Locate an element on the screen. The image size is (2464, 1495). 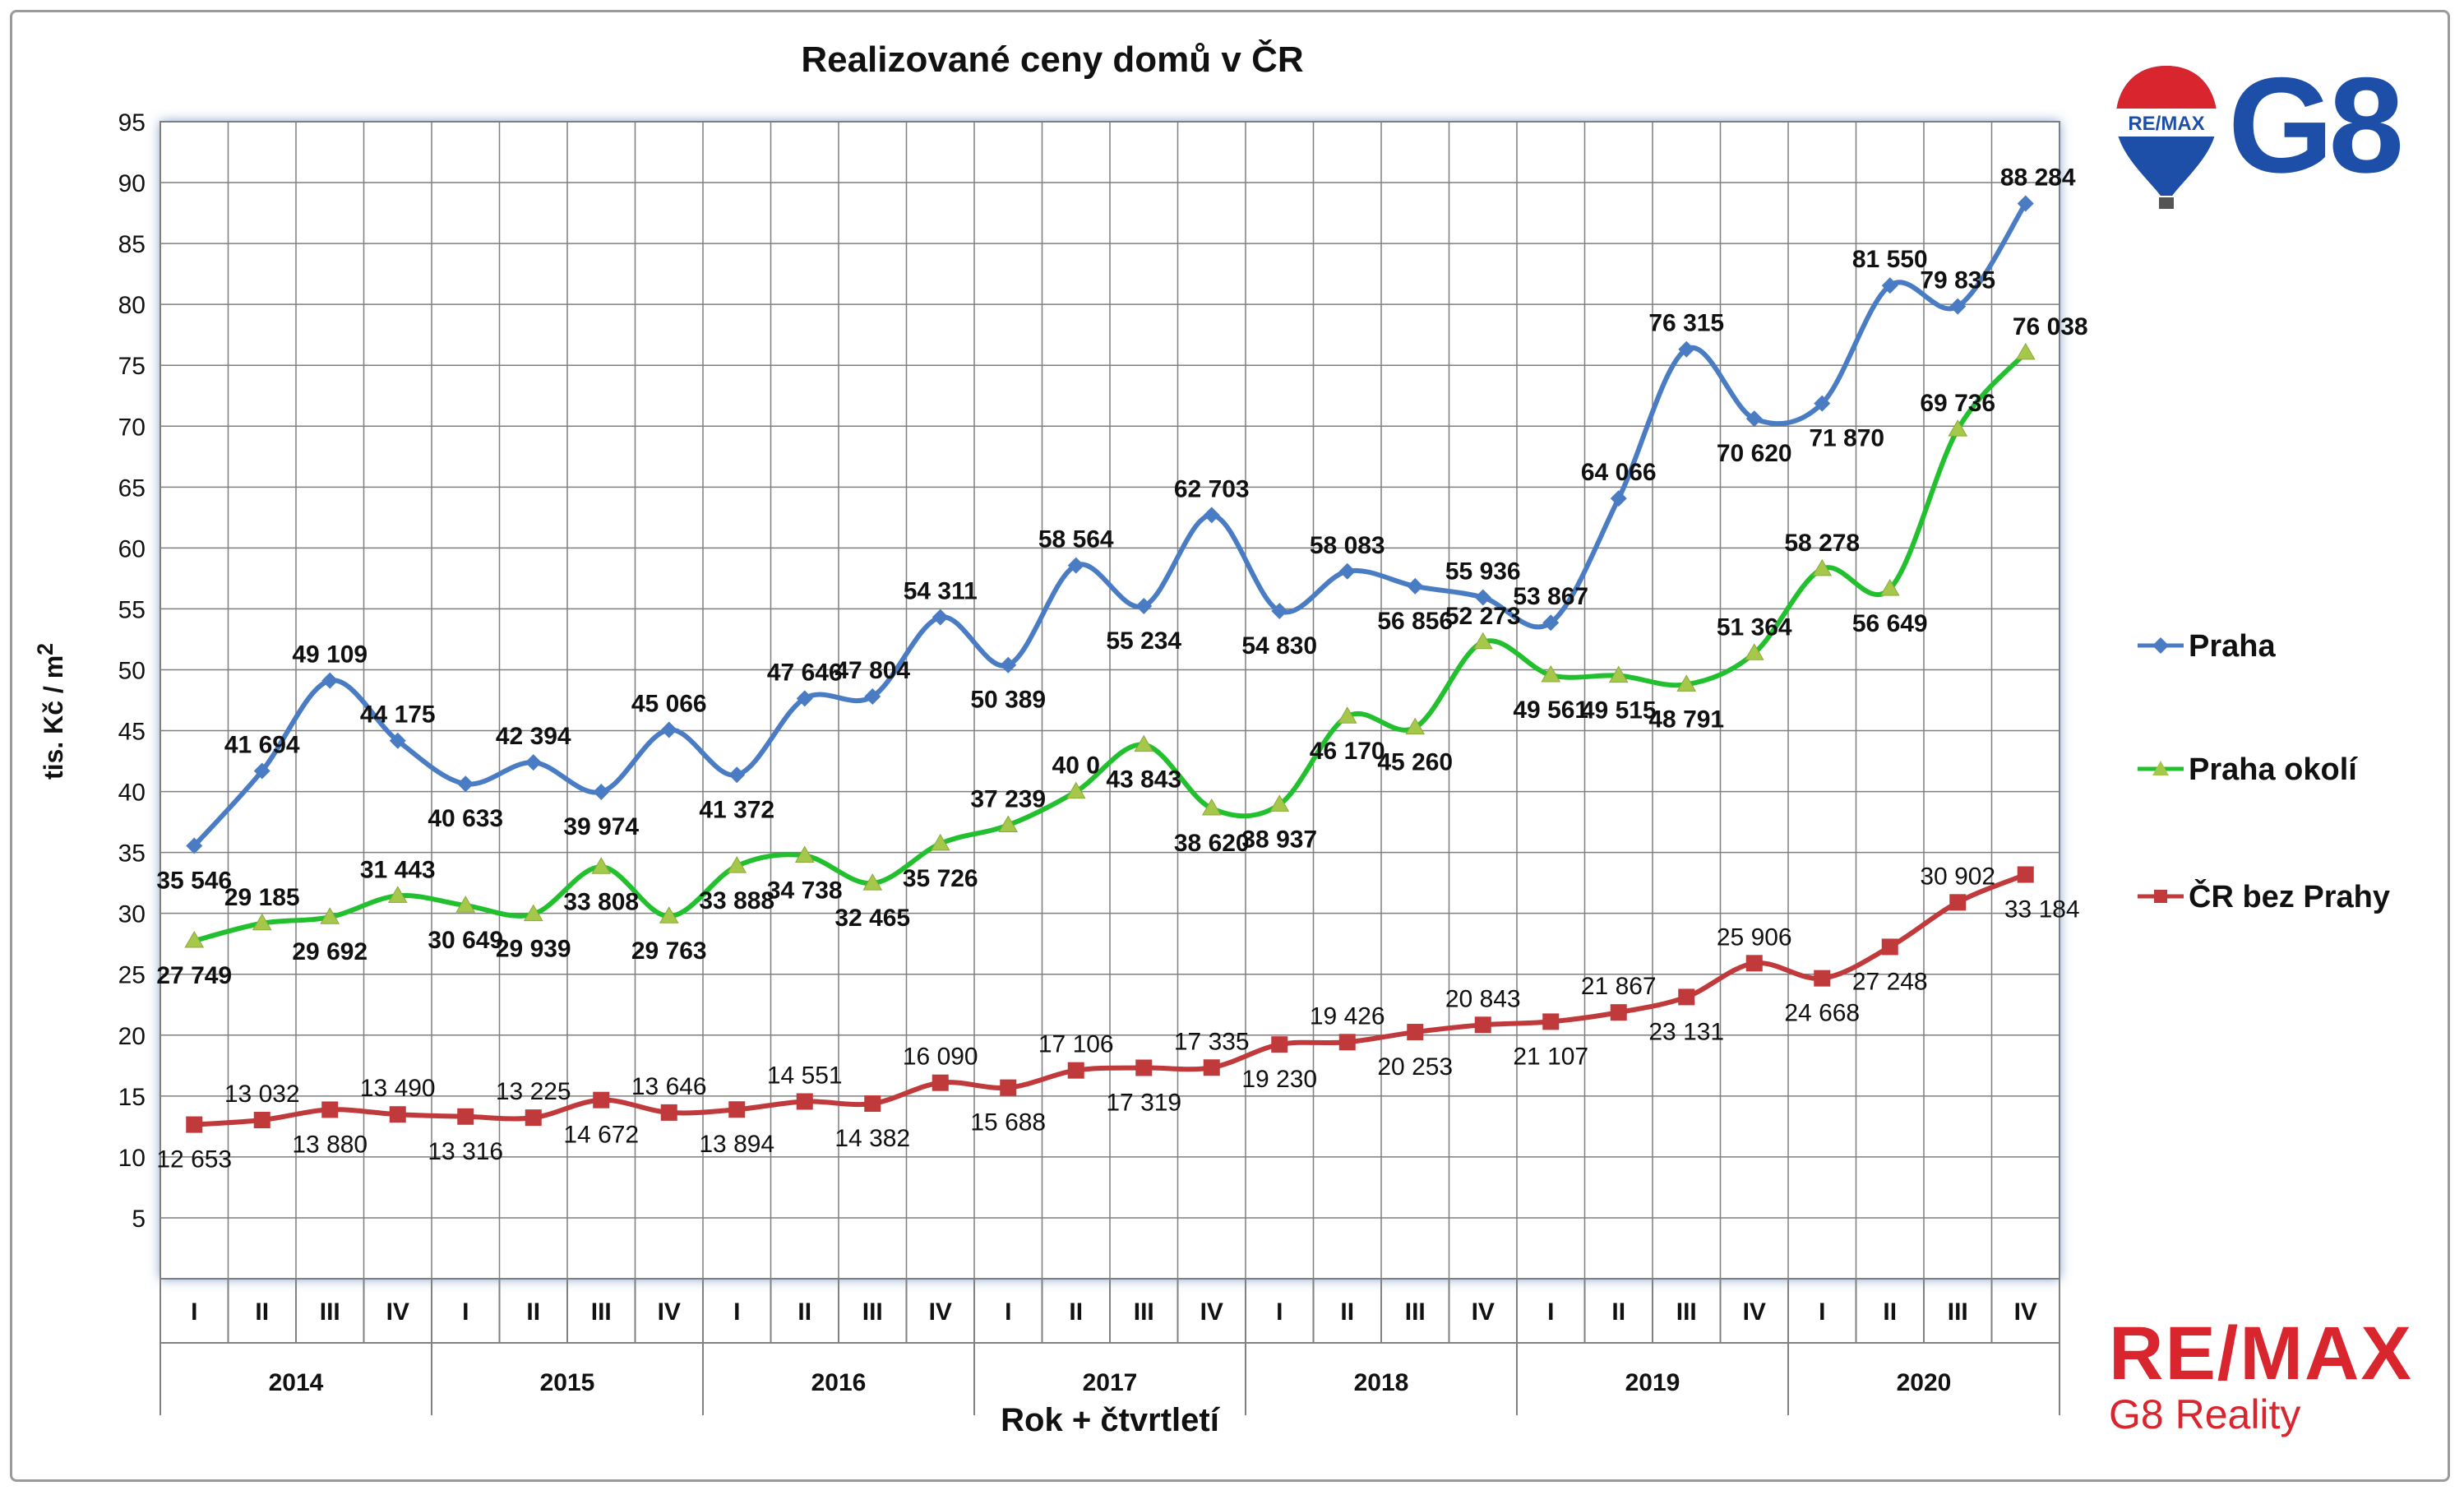
data-label-praha: 62 703 is located at coordinates (1212, 489).